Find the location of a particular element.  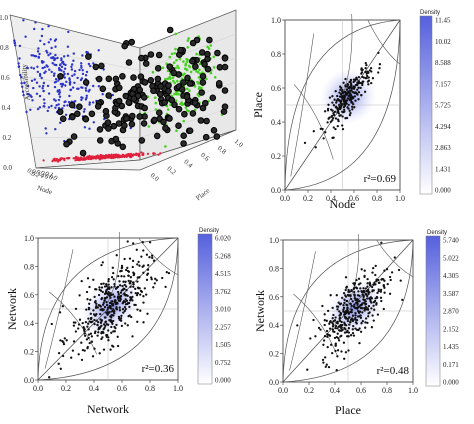

y-tick-label: 0.4 is located at coordinates (274, 325).